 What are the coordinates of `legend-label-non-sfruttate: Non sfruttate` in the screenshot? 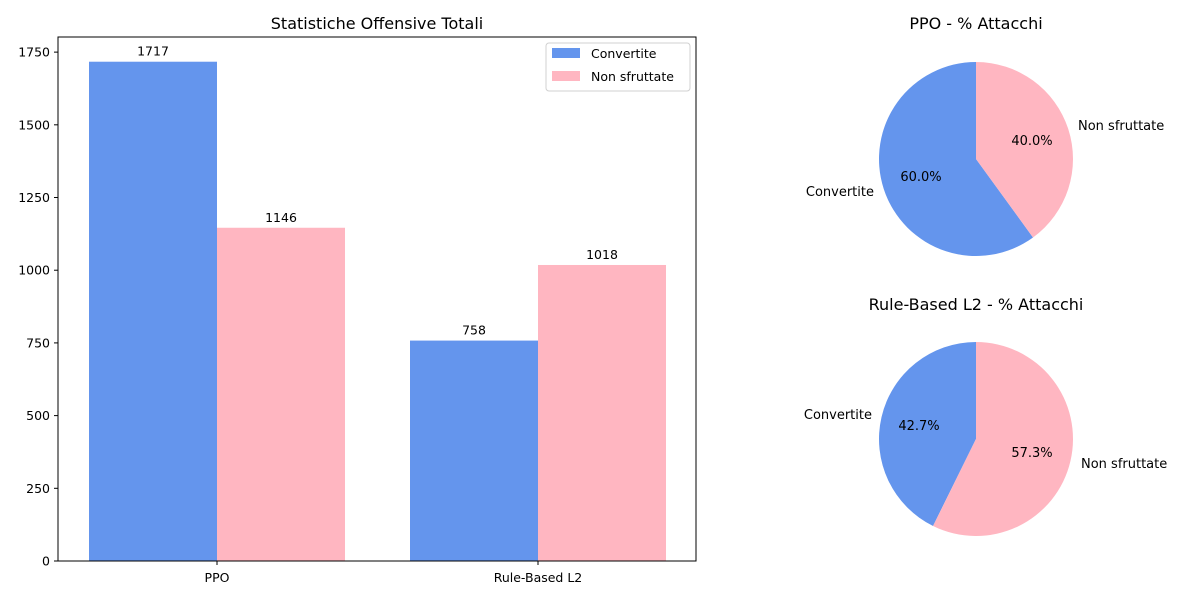 It's located at (632, 76).